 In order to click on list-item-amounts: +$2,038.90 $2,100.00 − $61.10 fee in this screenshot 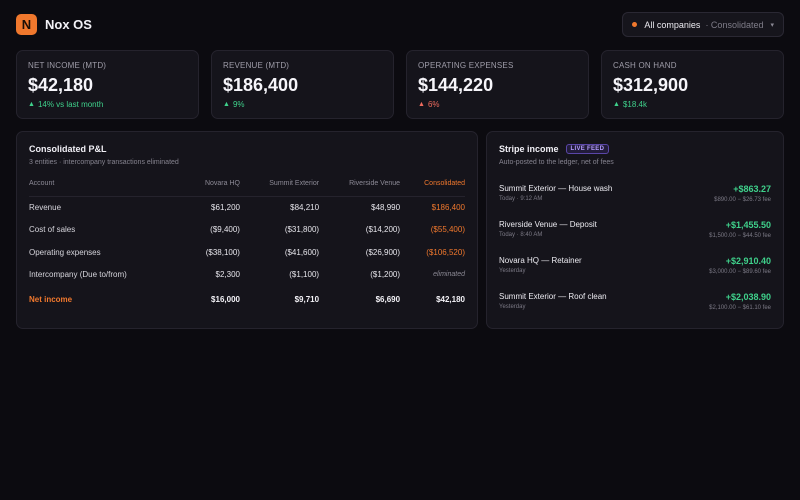, I will do `click(740, 301)`.